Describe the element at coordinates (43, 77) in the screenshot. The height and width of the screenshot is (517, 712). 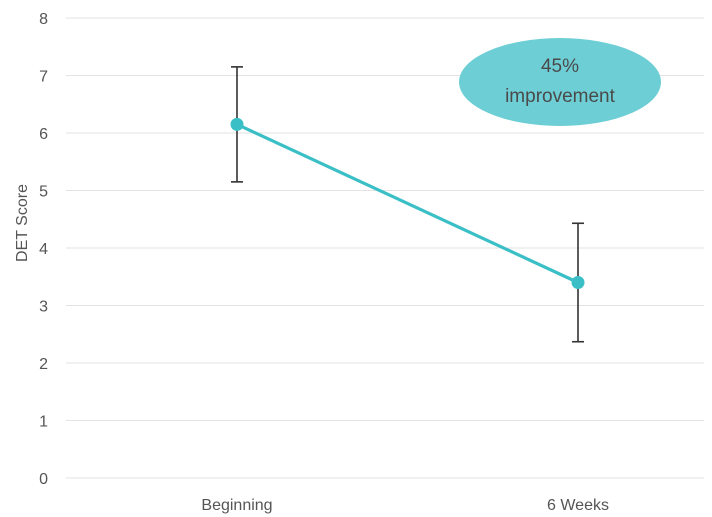
I see `y-tick-label-7: 7` at that location.